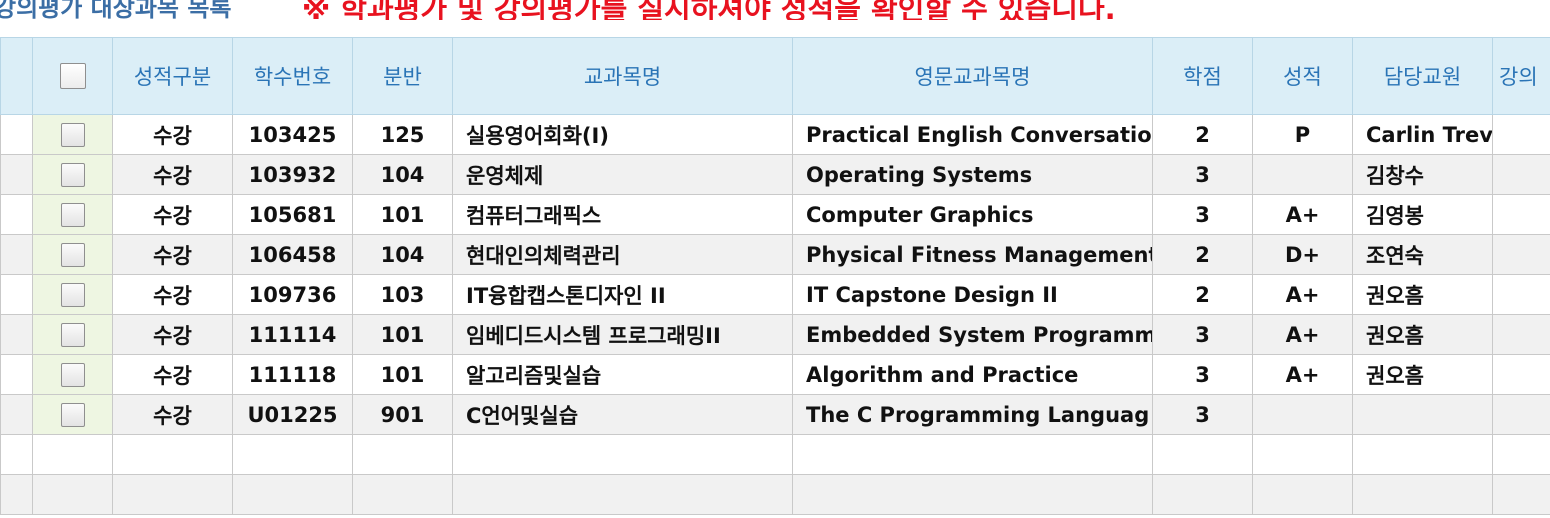  What do you see at coordinates (402, 134) in the screenshot?
I see `cell-section: 125` at bounding box center [402, 134].